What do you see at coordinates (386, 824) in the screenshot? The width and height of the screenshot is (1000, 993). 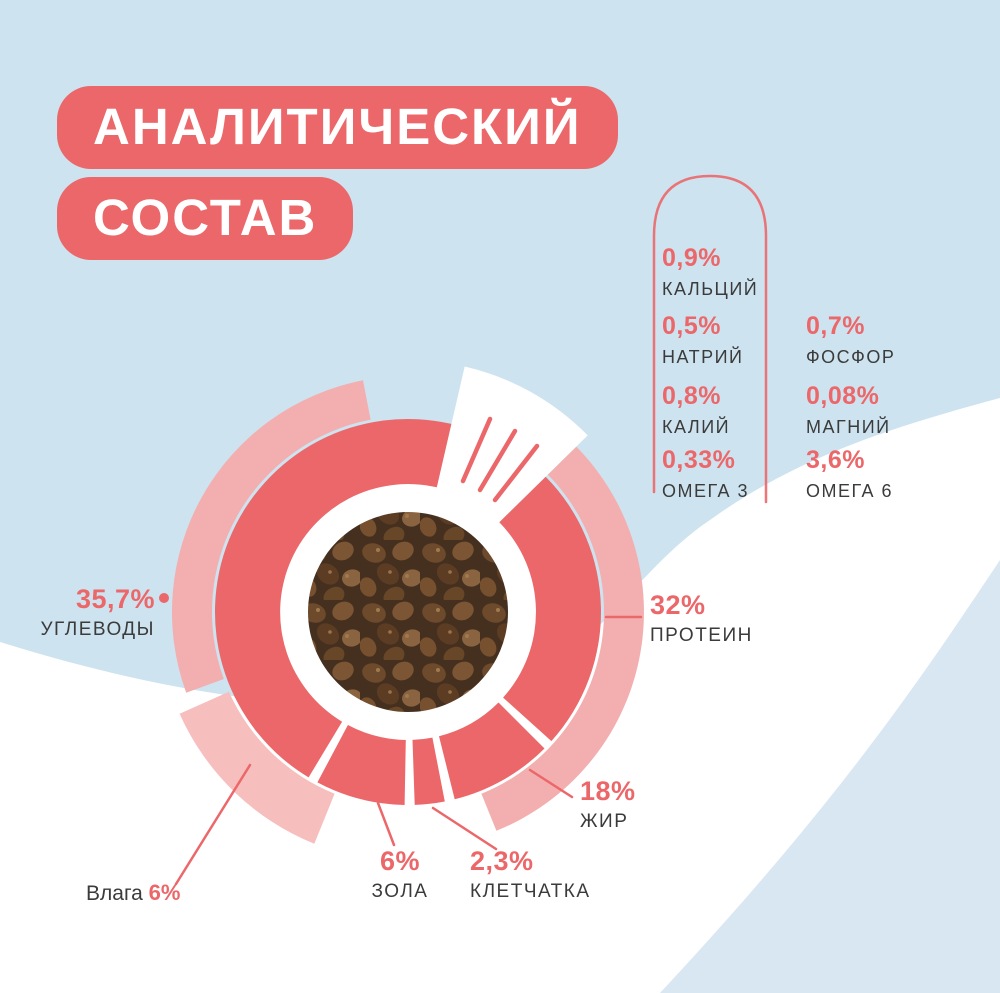 I see `ash-callout-line` at bounding box center [386, 824].